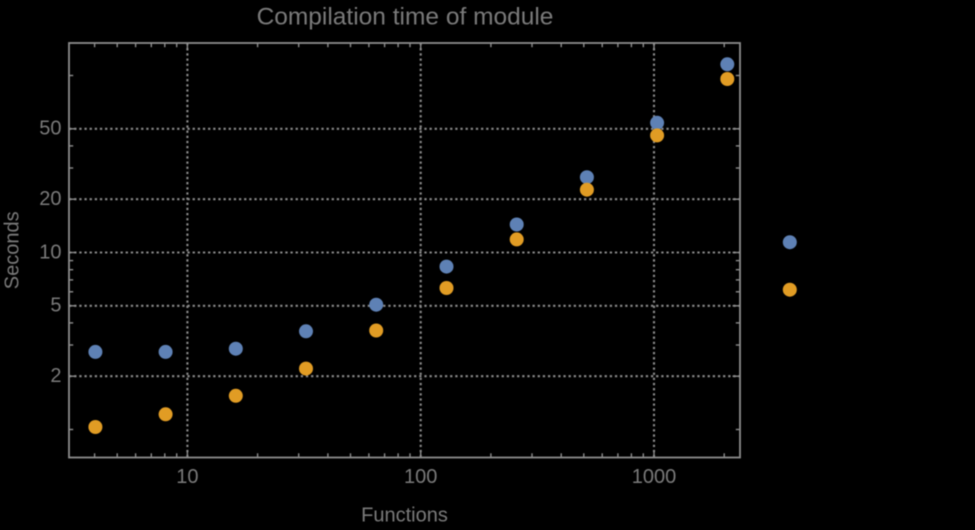  I want to click on svg-text: 50, so click(50, 129).